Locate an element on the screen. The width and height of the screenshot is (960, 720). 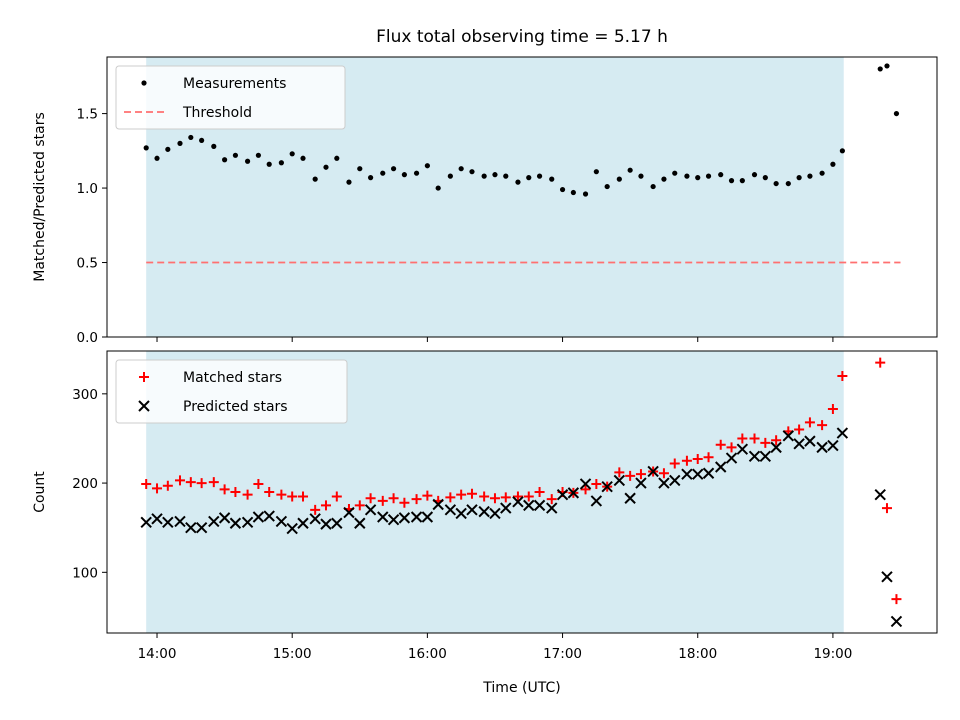
legend-label: Threshold is located at coordinates (217, 113).